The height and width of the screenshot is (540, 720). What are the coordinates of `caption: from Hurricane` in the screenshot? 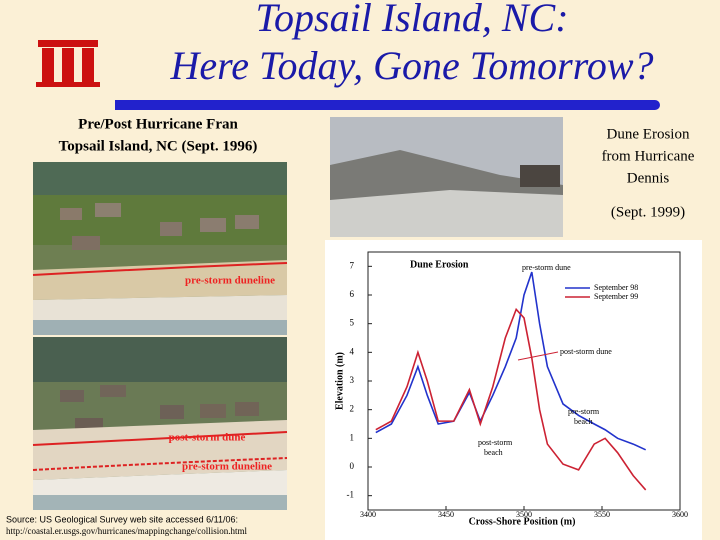 It's located at (648, 156).